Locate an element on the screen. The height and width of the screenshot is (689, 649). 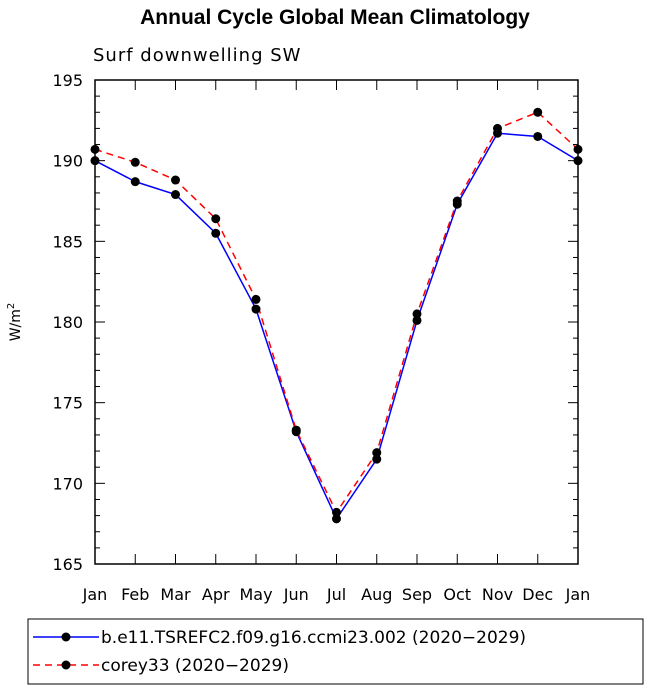
y-axis-label-base: W/m is located at coordinates (16, 325).